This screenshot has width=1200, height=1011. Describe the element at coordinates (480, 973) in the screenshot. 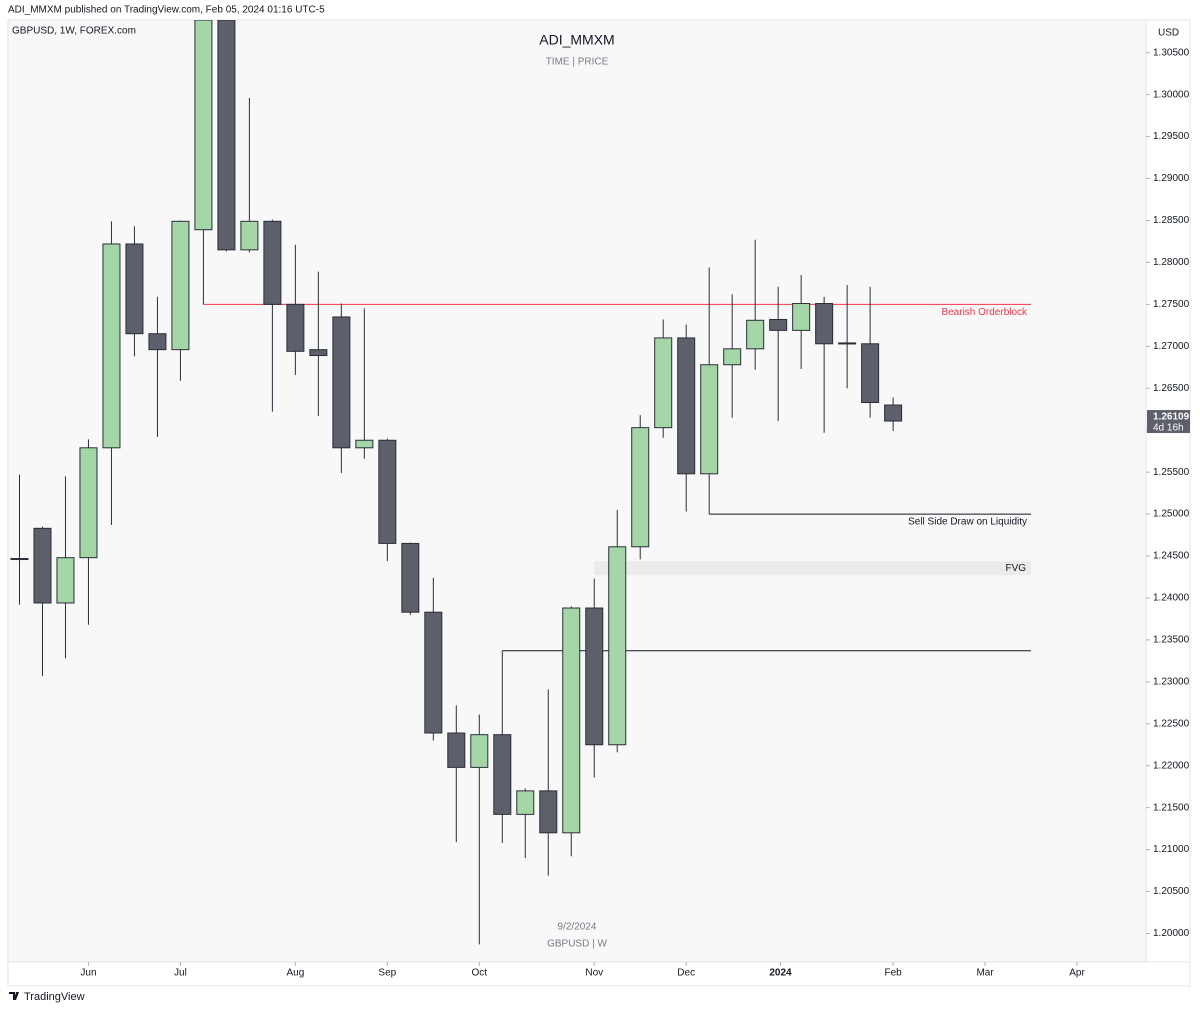

I see `x-tick-label: Oct` at that location.